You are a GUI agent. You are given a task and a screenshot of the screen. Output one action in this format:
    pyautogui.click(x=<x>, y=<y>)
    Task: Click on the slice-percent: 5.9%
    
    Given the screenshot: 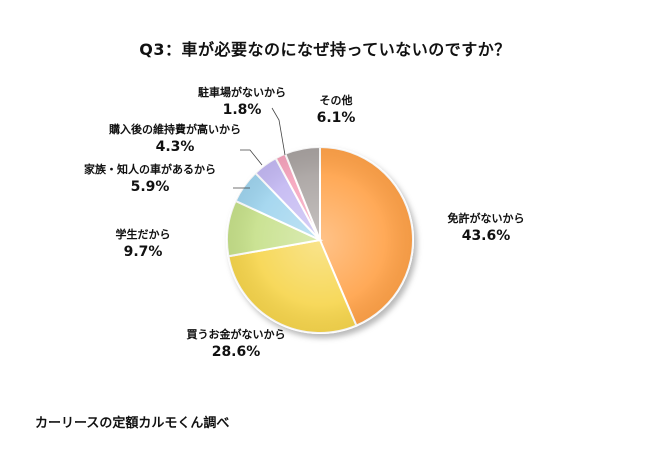 What is the action you would take?
    pyautogui.click(x=150, y=187)
    